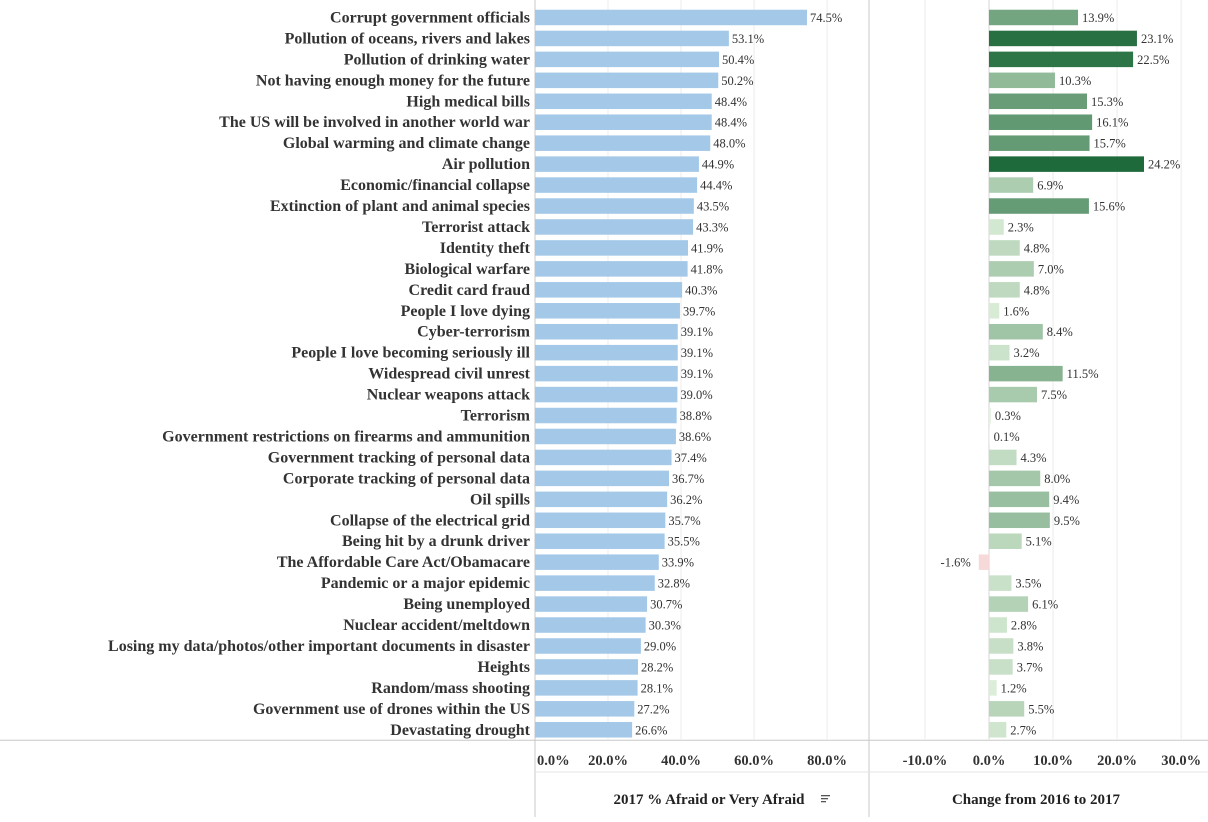  I want to click on afraid-value-label: 27.2%, so click(653, 709).